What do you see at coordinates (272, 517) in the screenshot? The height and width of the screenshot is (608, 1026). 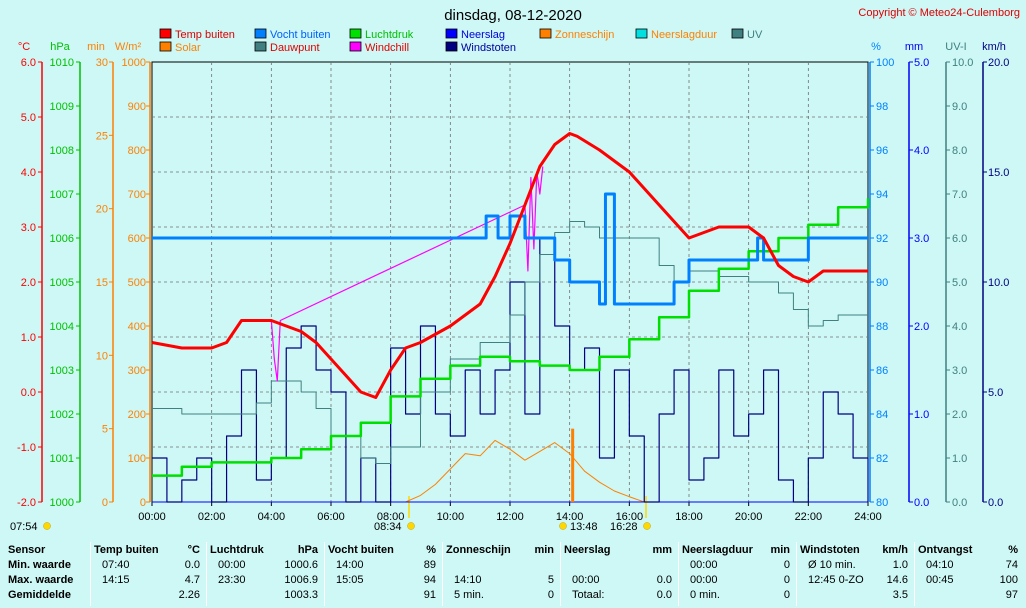 I see `time-tick-label: 04:00` at bounding box center [272, 517].